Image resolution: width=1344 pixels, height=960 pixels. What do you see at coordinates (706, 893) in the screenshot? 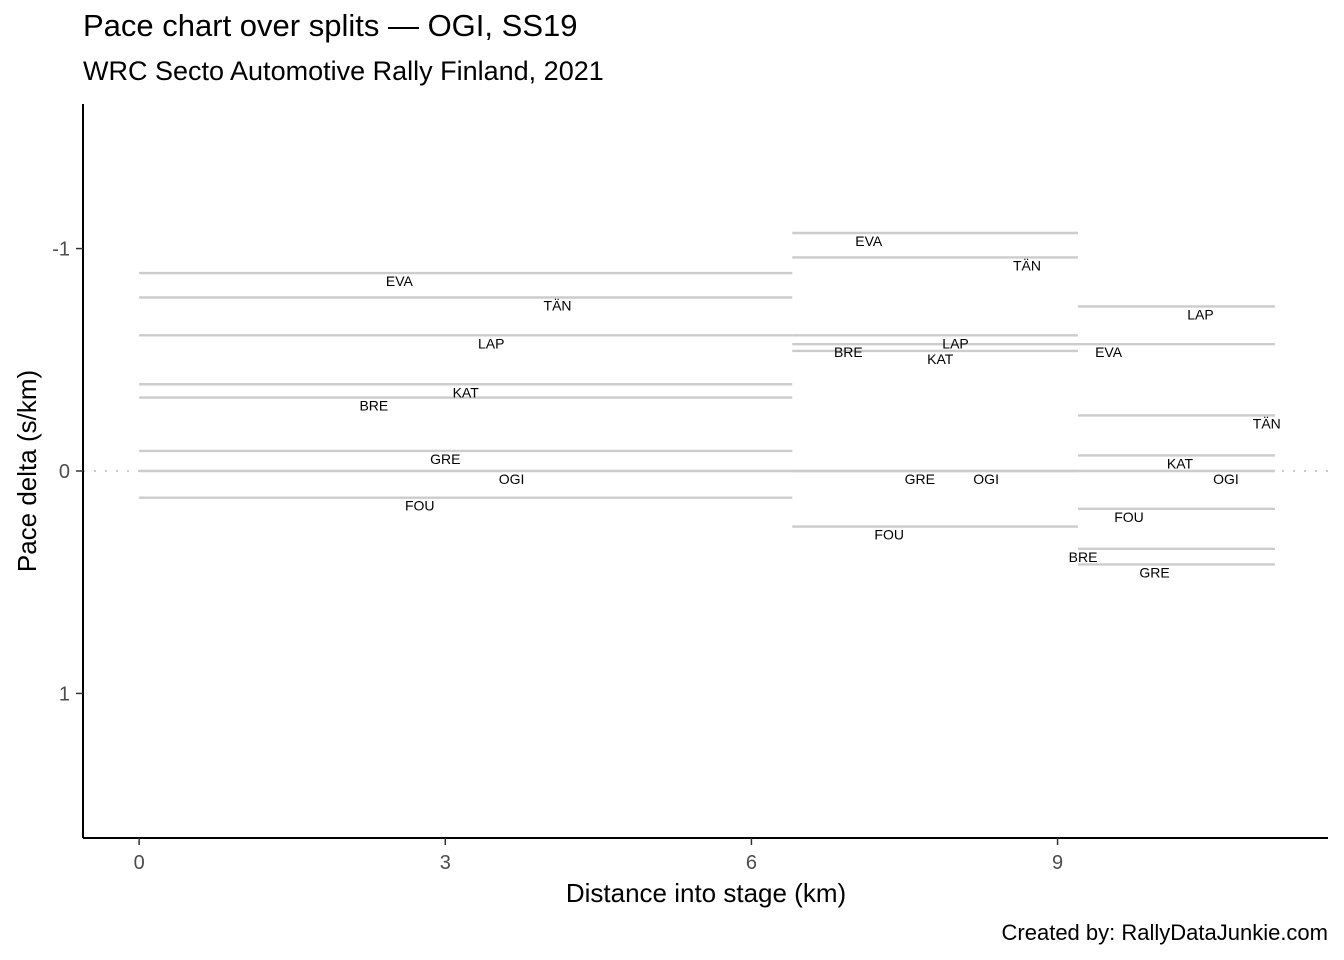
I see `x-axis-title: Distance into stage (km)` at bounding box center [706, 893].